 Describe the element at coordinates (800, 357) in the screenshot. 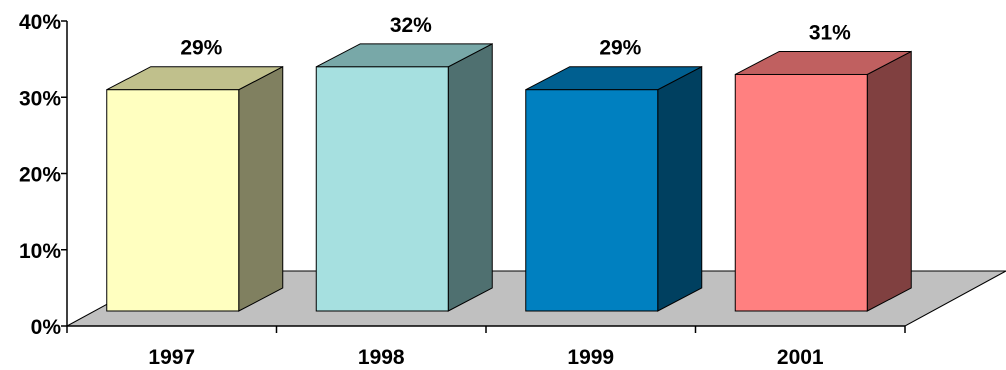

I see `x-category-label: 2001` at that location.